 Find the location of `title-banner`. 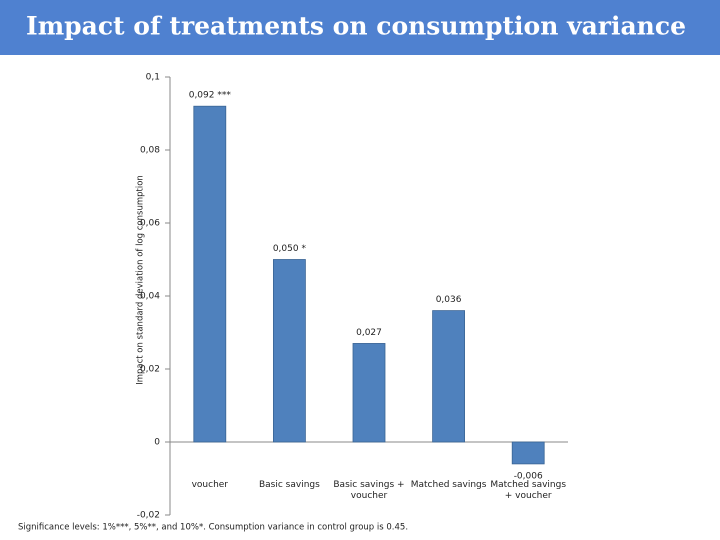

title-banner is located at coordinates (360, 27).